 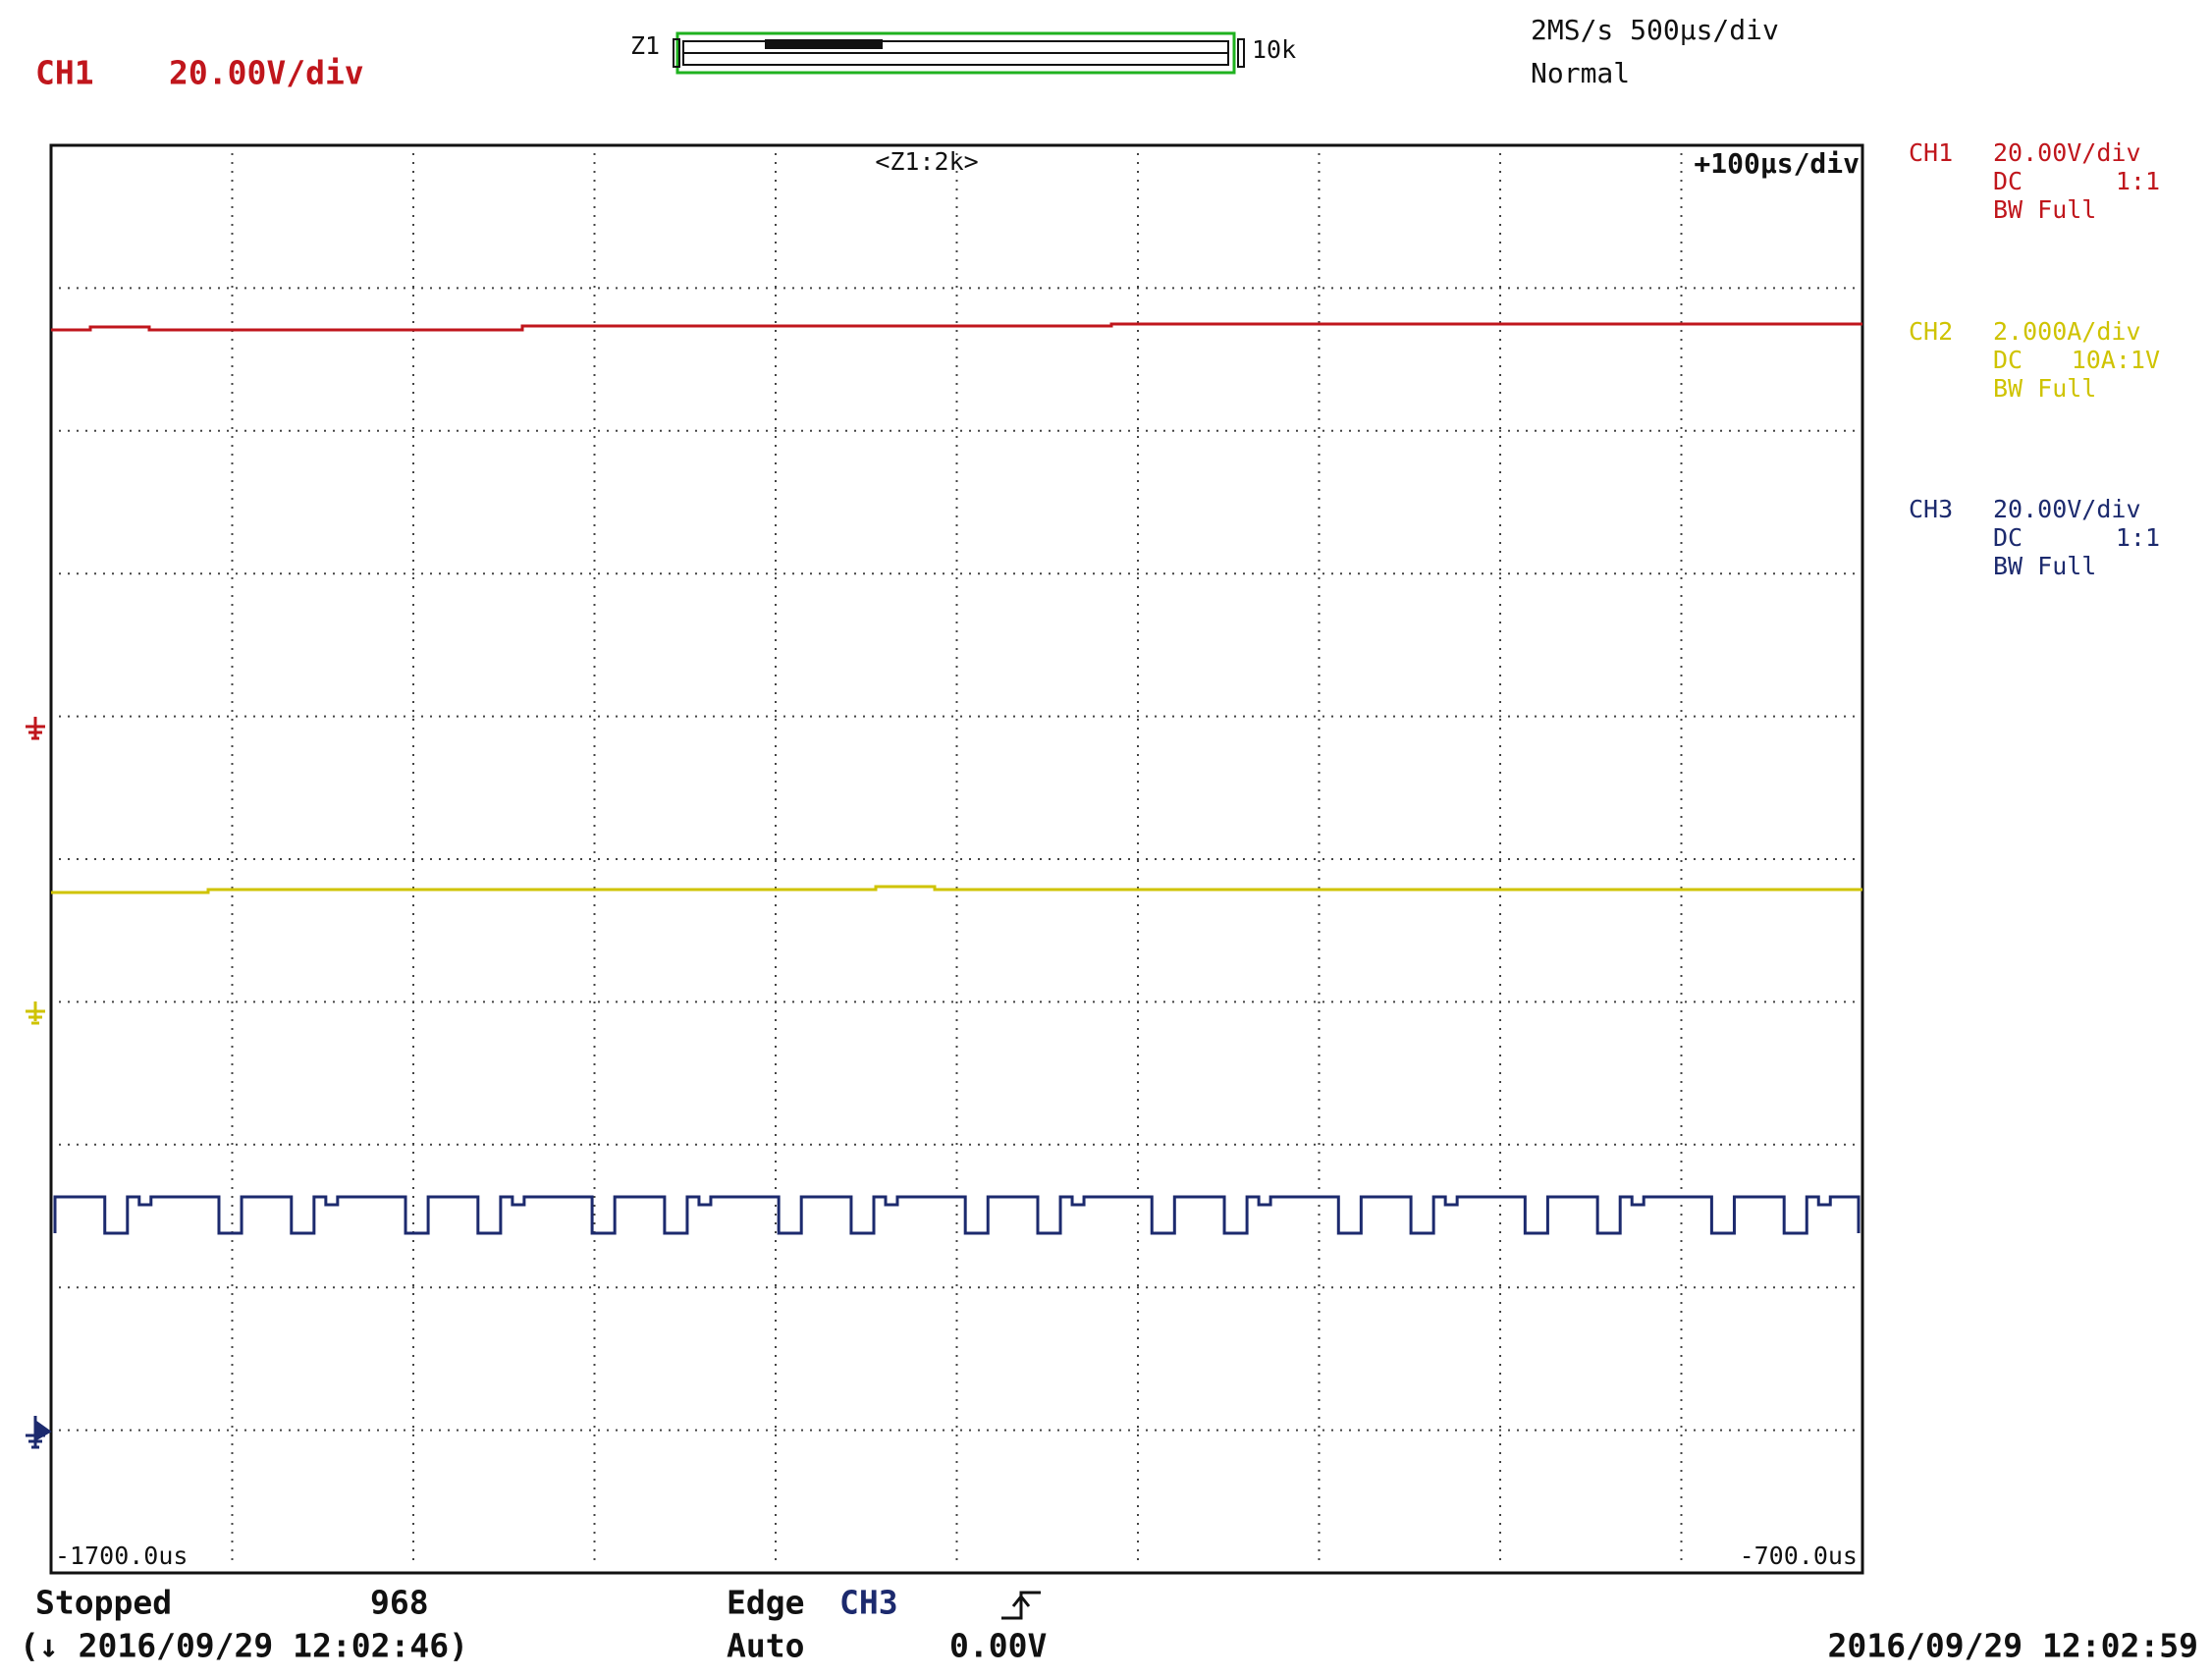 What do you see at coordinates (1655, 30) in the screenshot?
I see `sample-rate: 2MS/s 500µs/div` at bounding box center [1655, 30].